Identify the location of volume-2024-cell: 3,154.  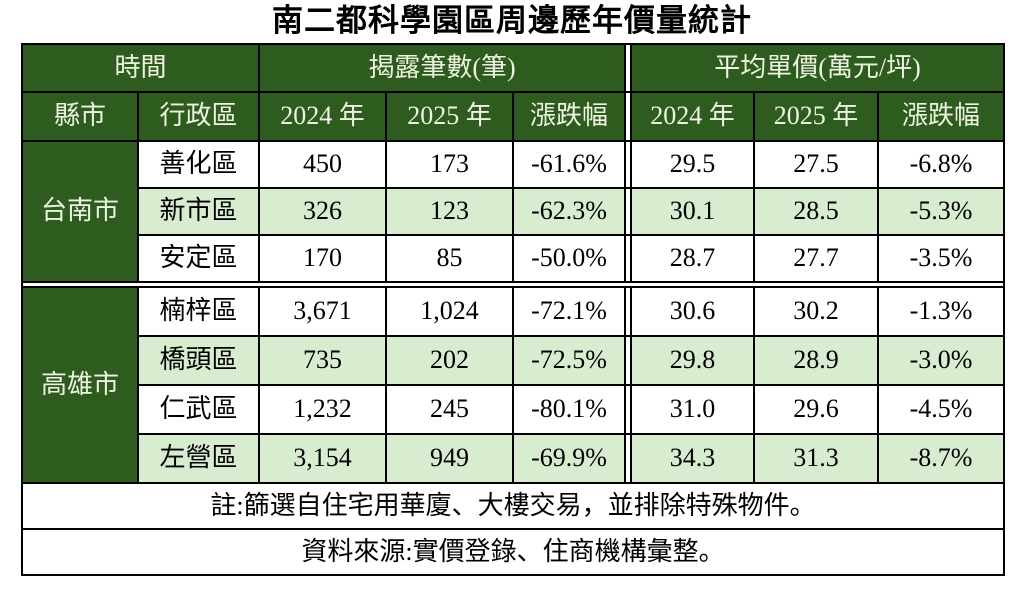
(323, 458).